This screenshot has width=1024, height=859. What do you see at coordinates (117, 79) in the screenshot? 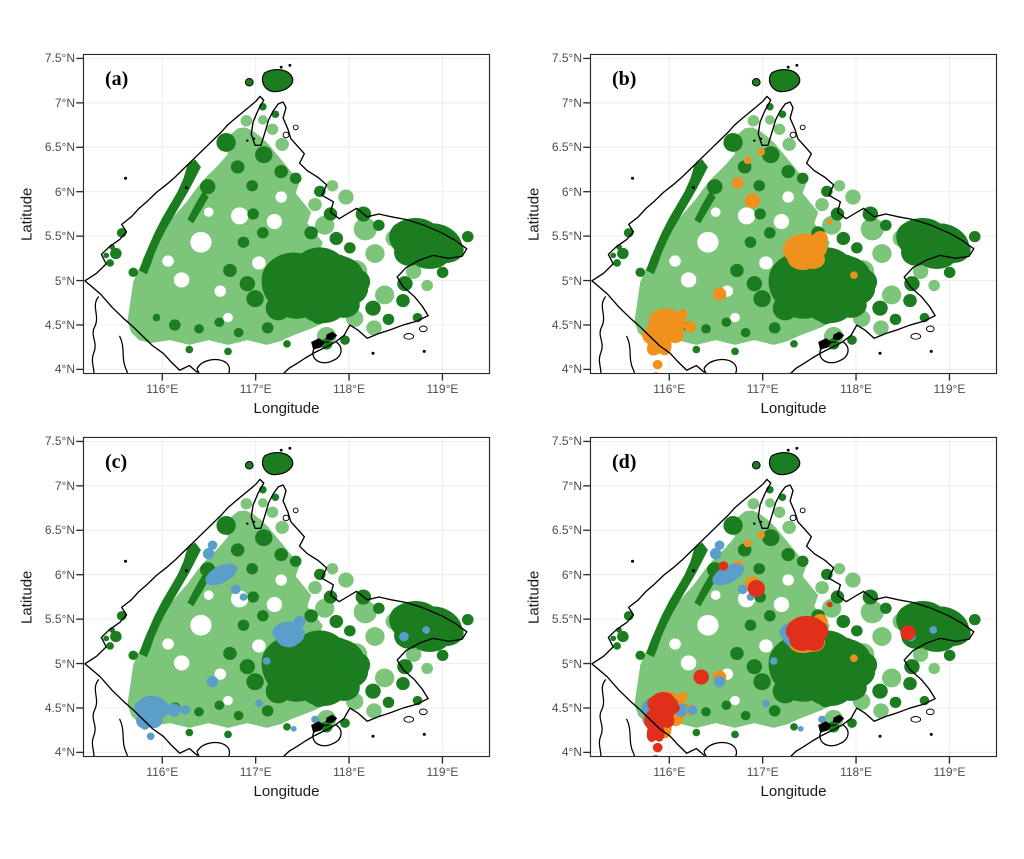
I see `panel-label-a: (a)` at bounding box center [117, 79].